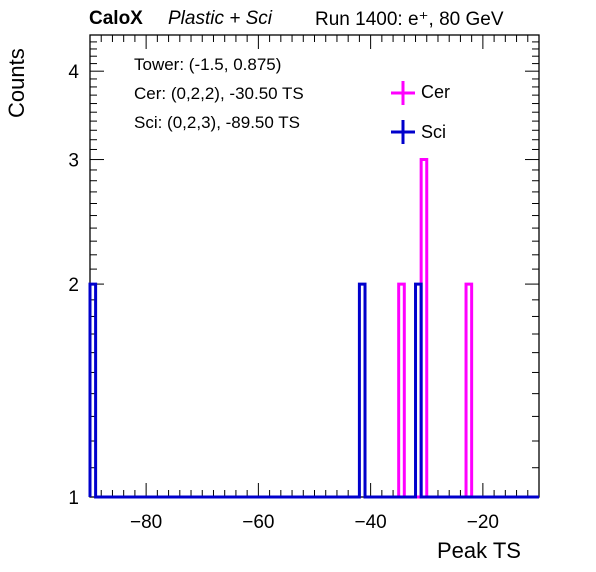 The height and width of the screenshot is (572, 596). I want to click on x-tick-label-m80: −80, so click(146, 522).